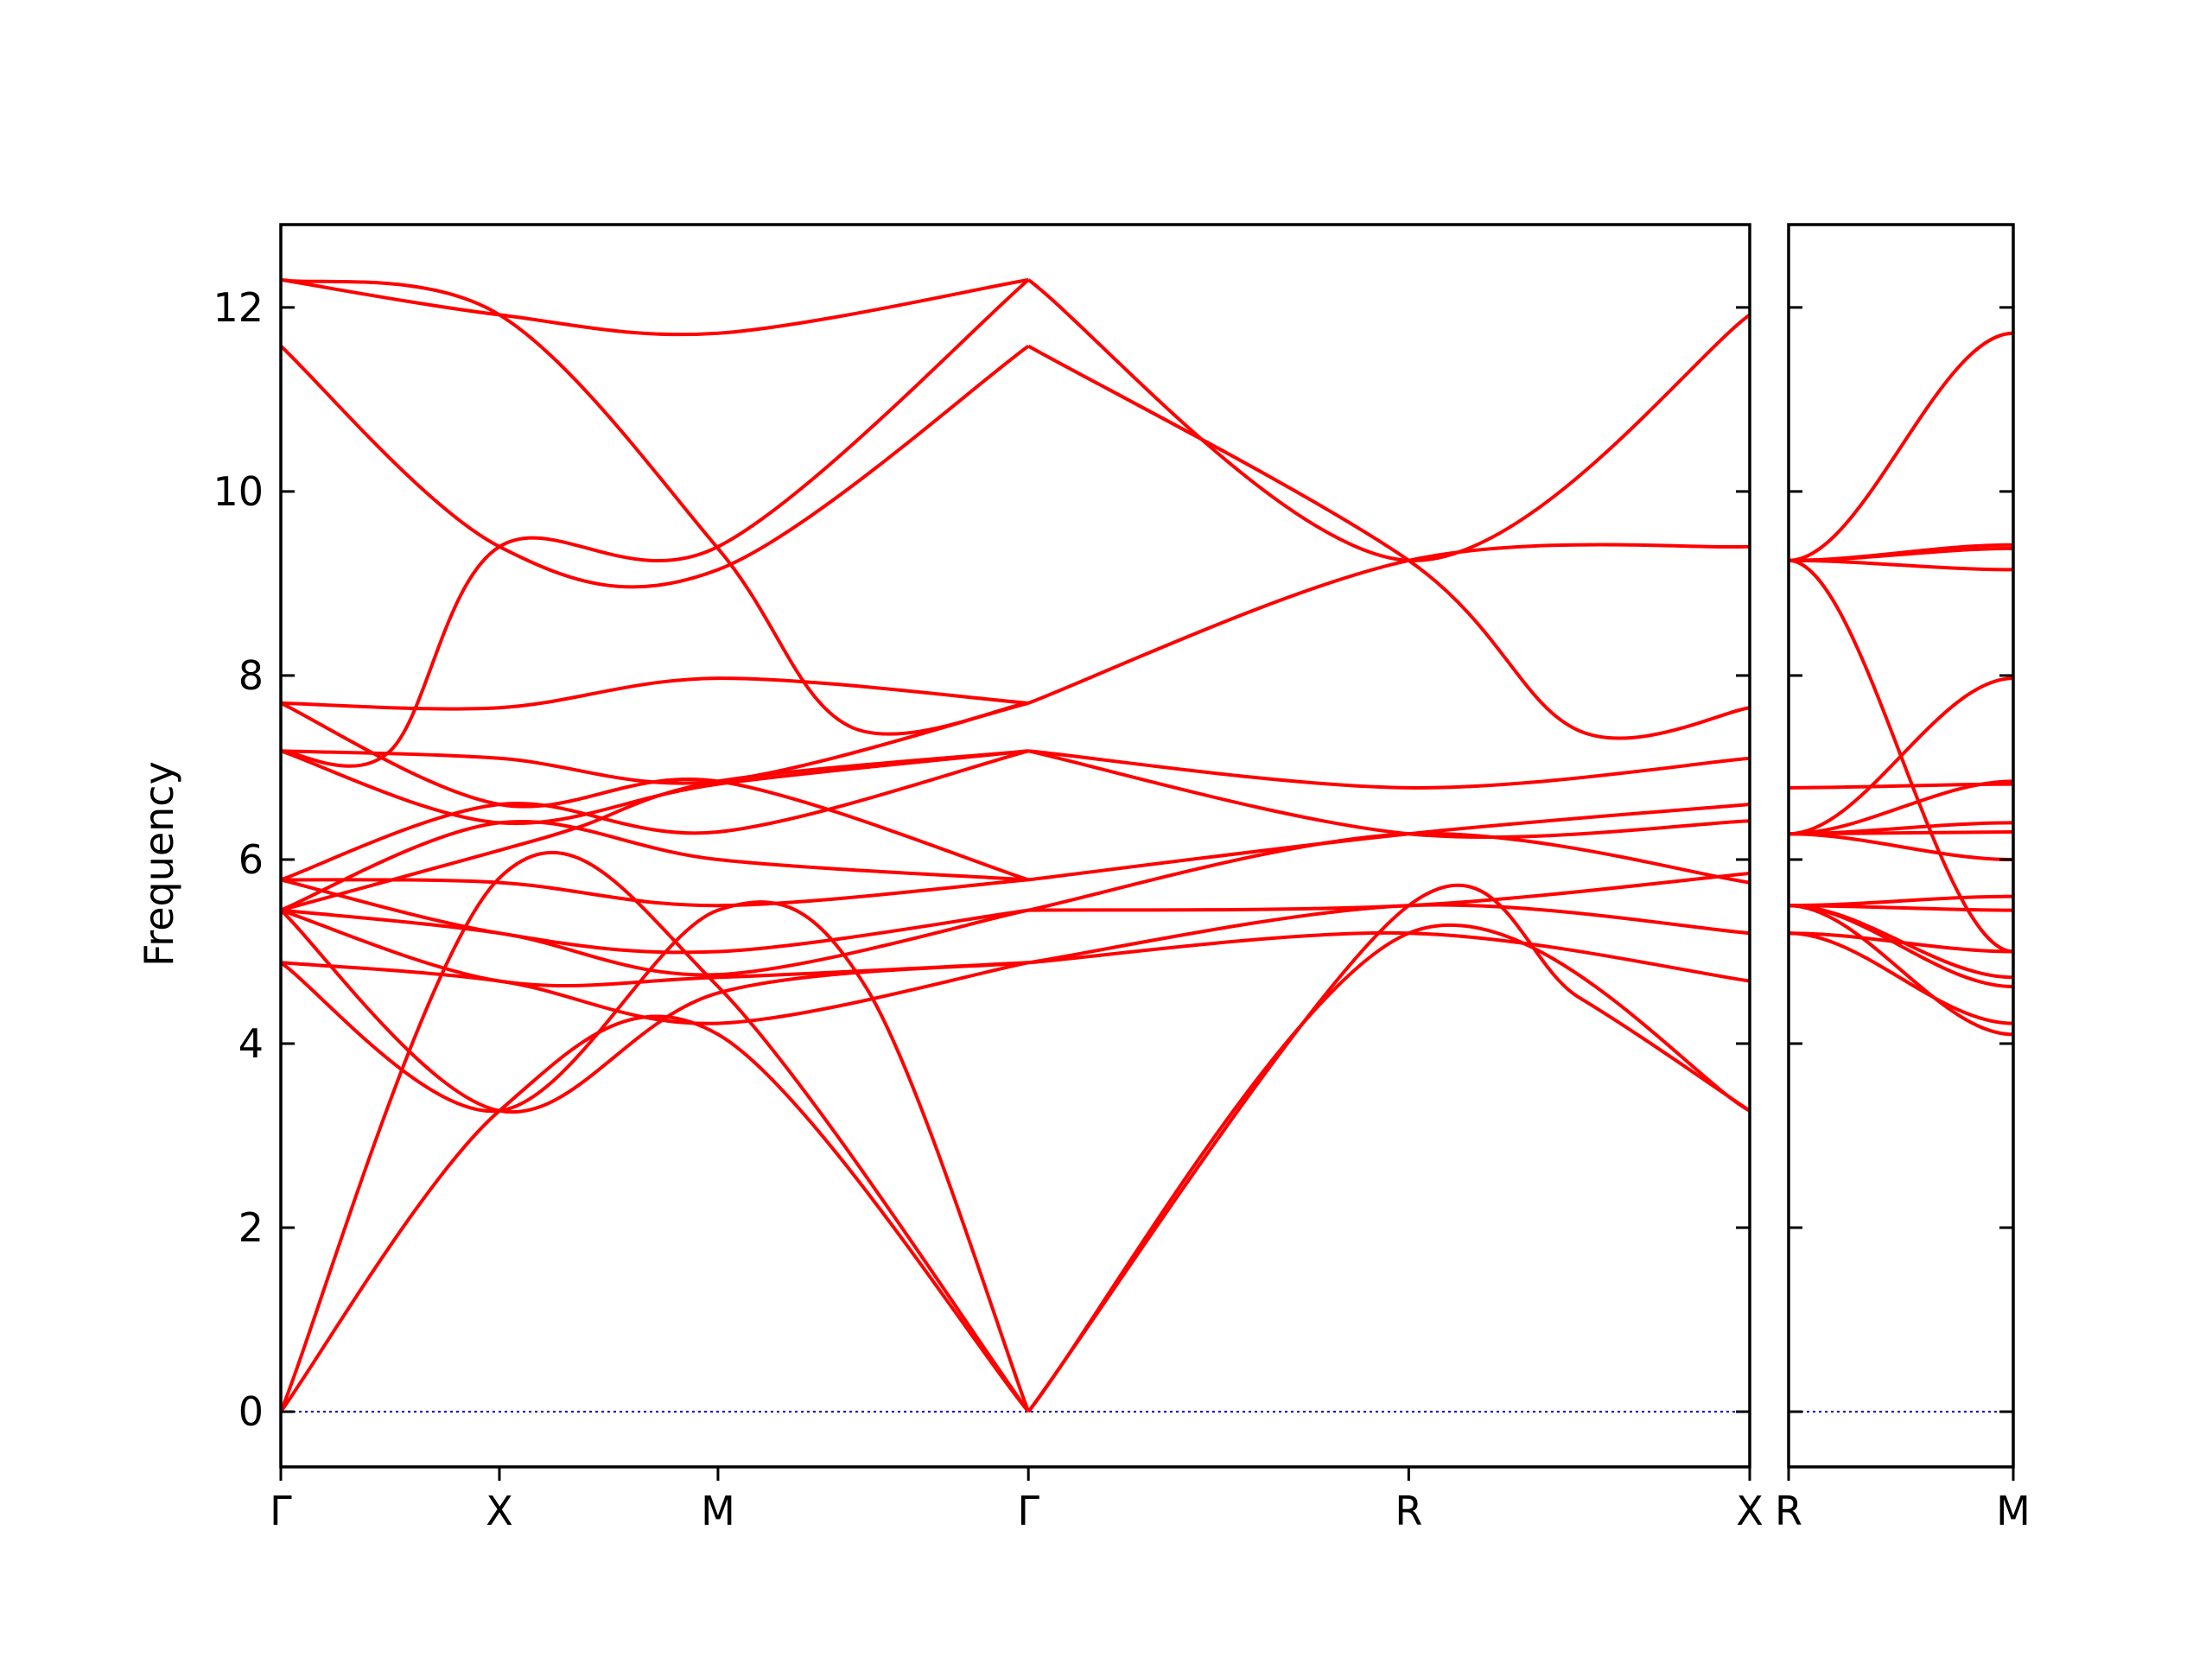 The width and height of the screenshot is (2212, 1663). Describe the element at coordinates (238, 492) in the screenshot. I see `y-tick-label: 10` at that location.